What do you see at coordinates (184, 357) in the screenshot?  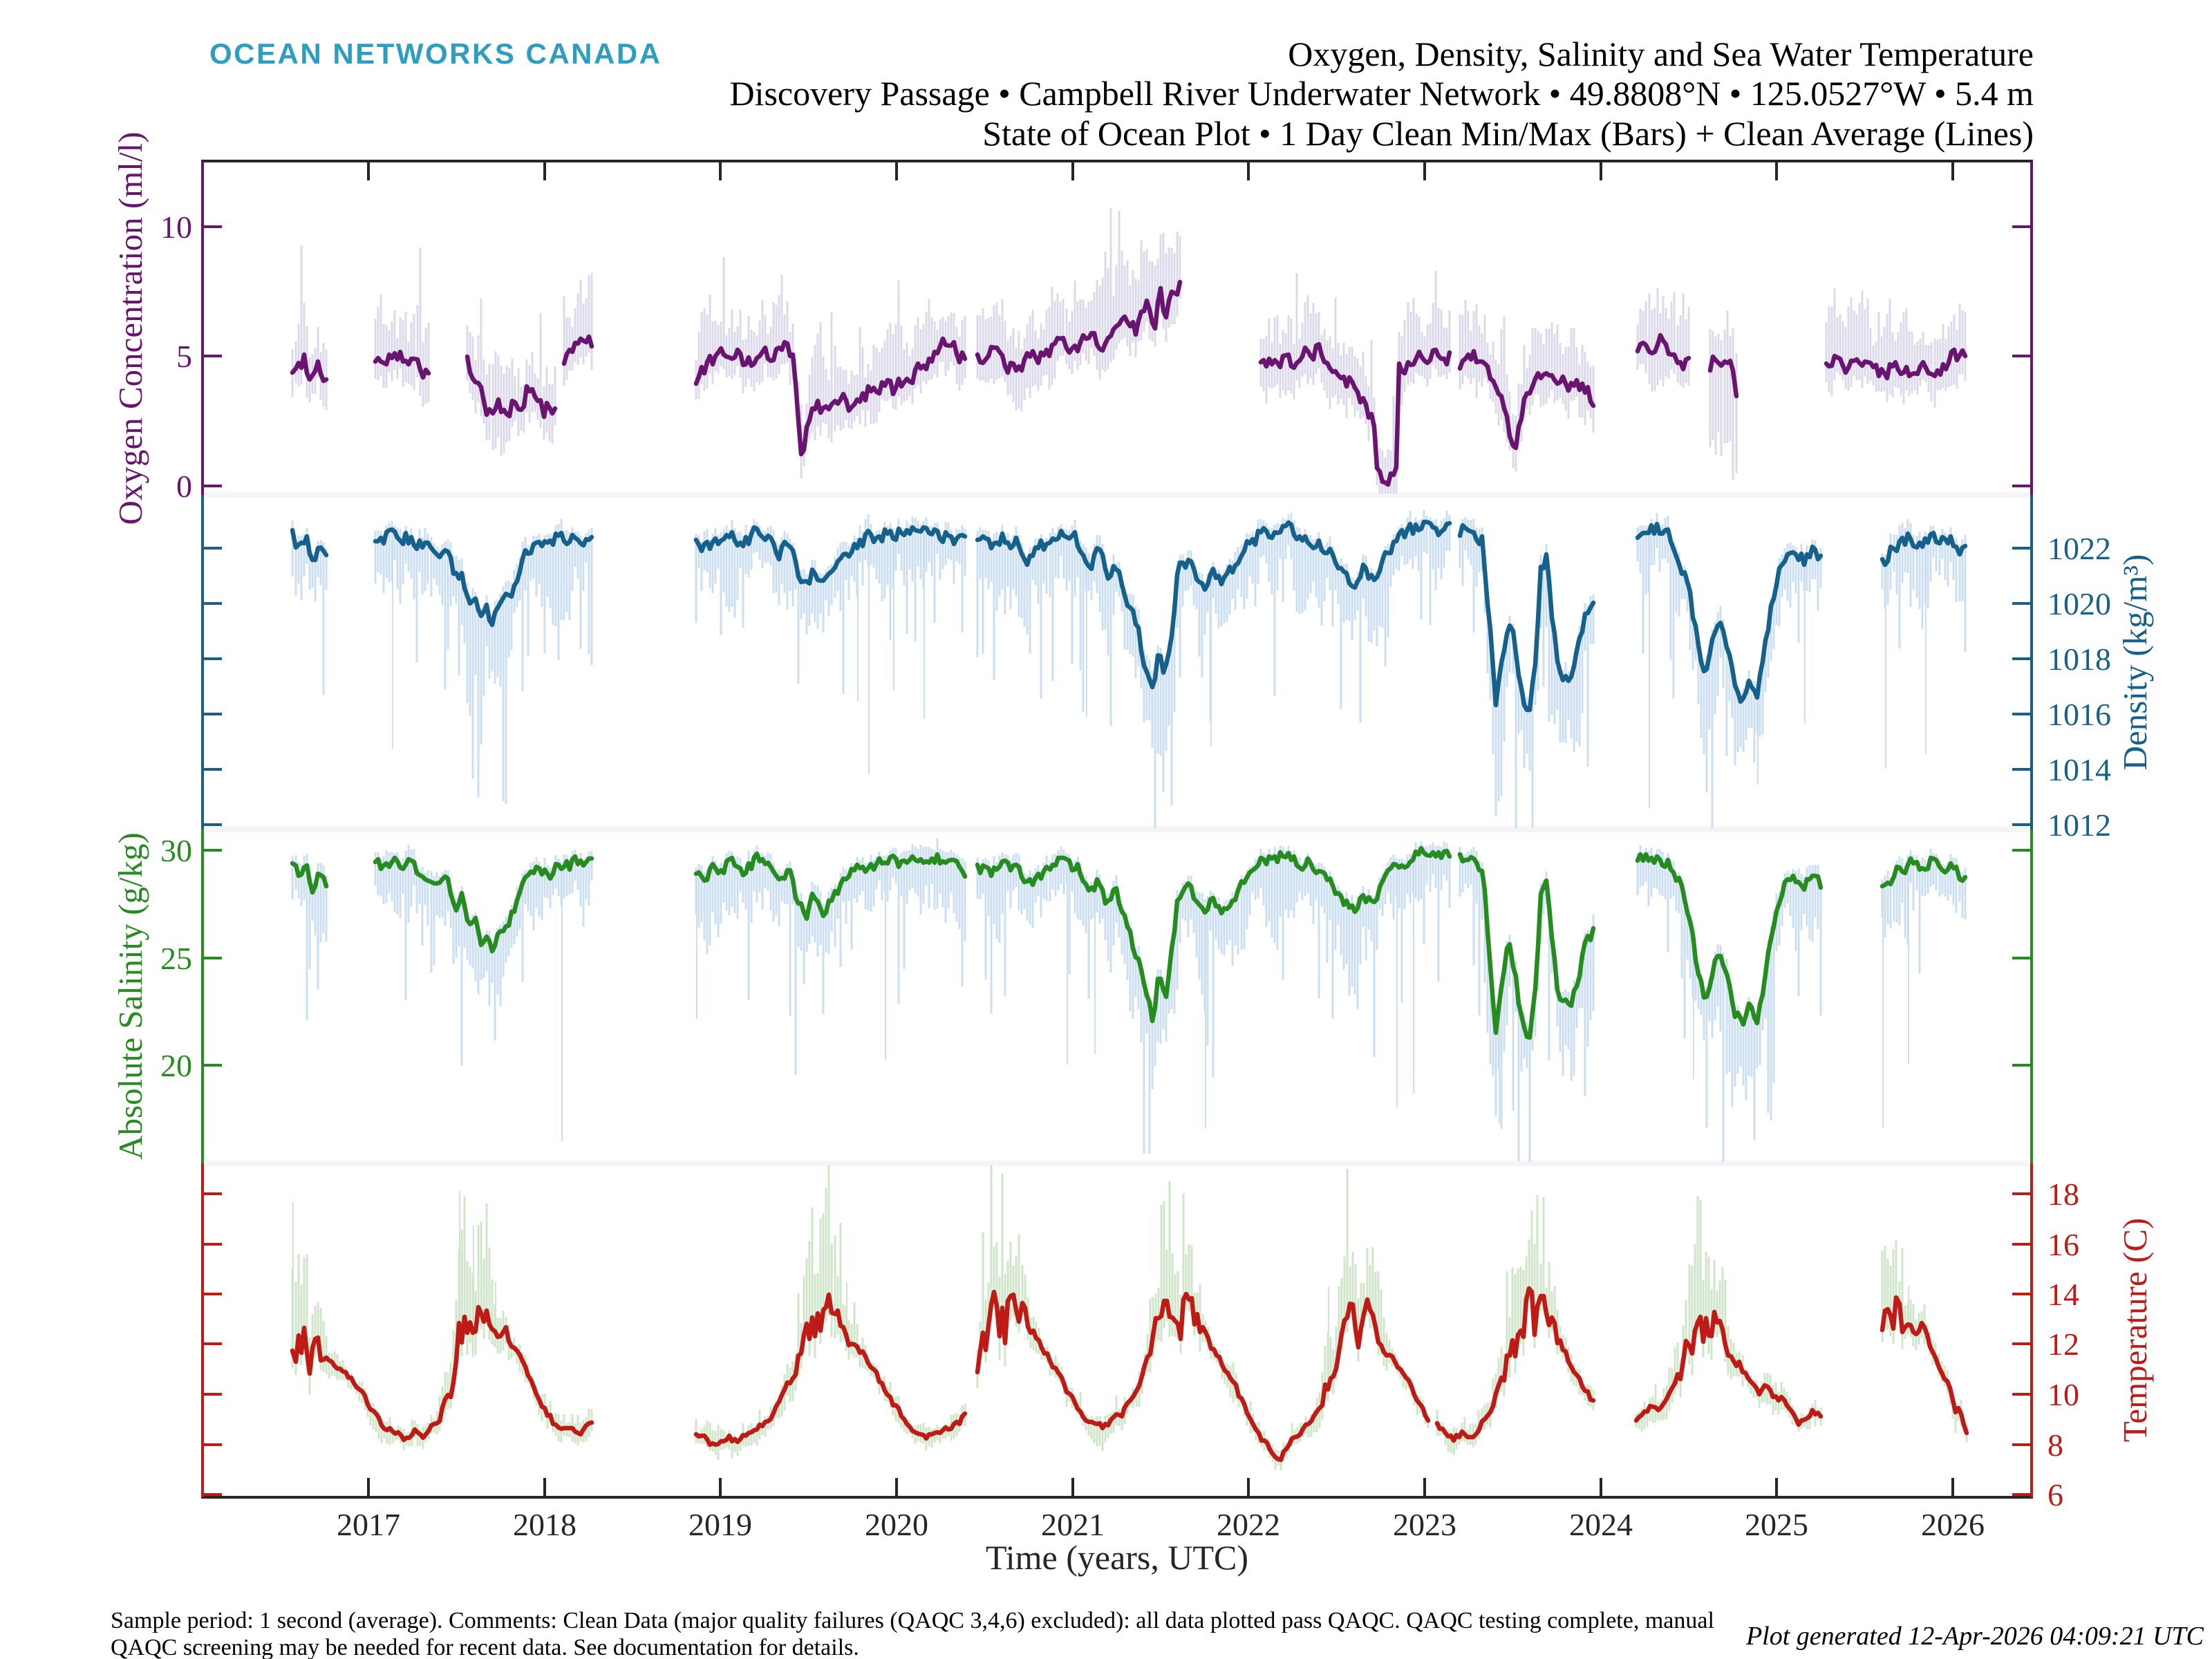 I see `svg-text: 5` at bounding box center [184, 357].